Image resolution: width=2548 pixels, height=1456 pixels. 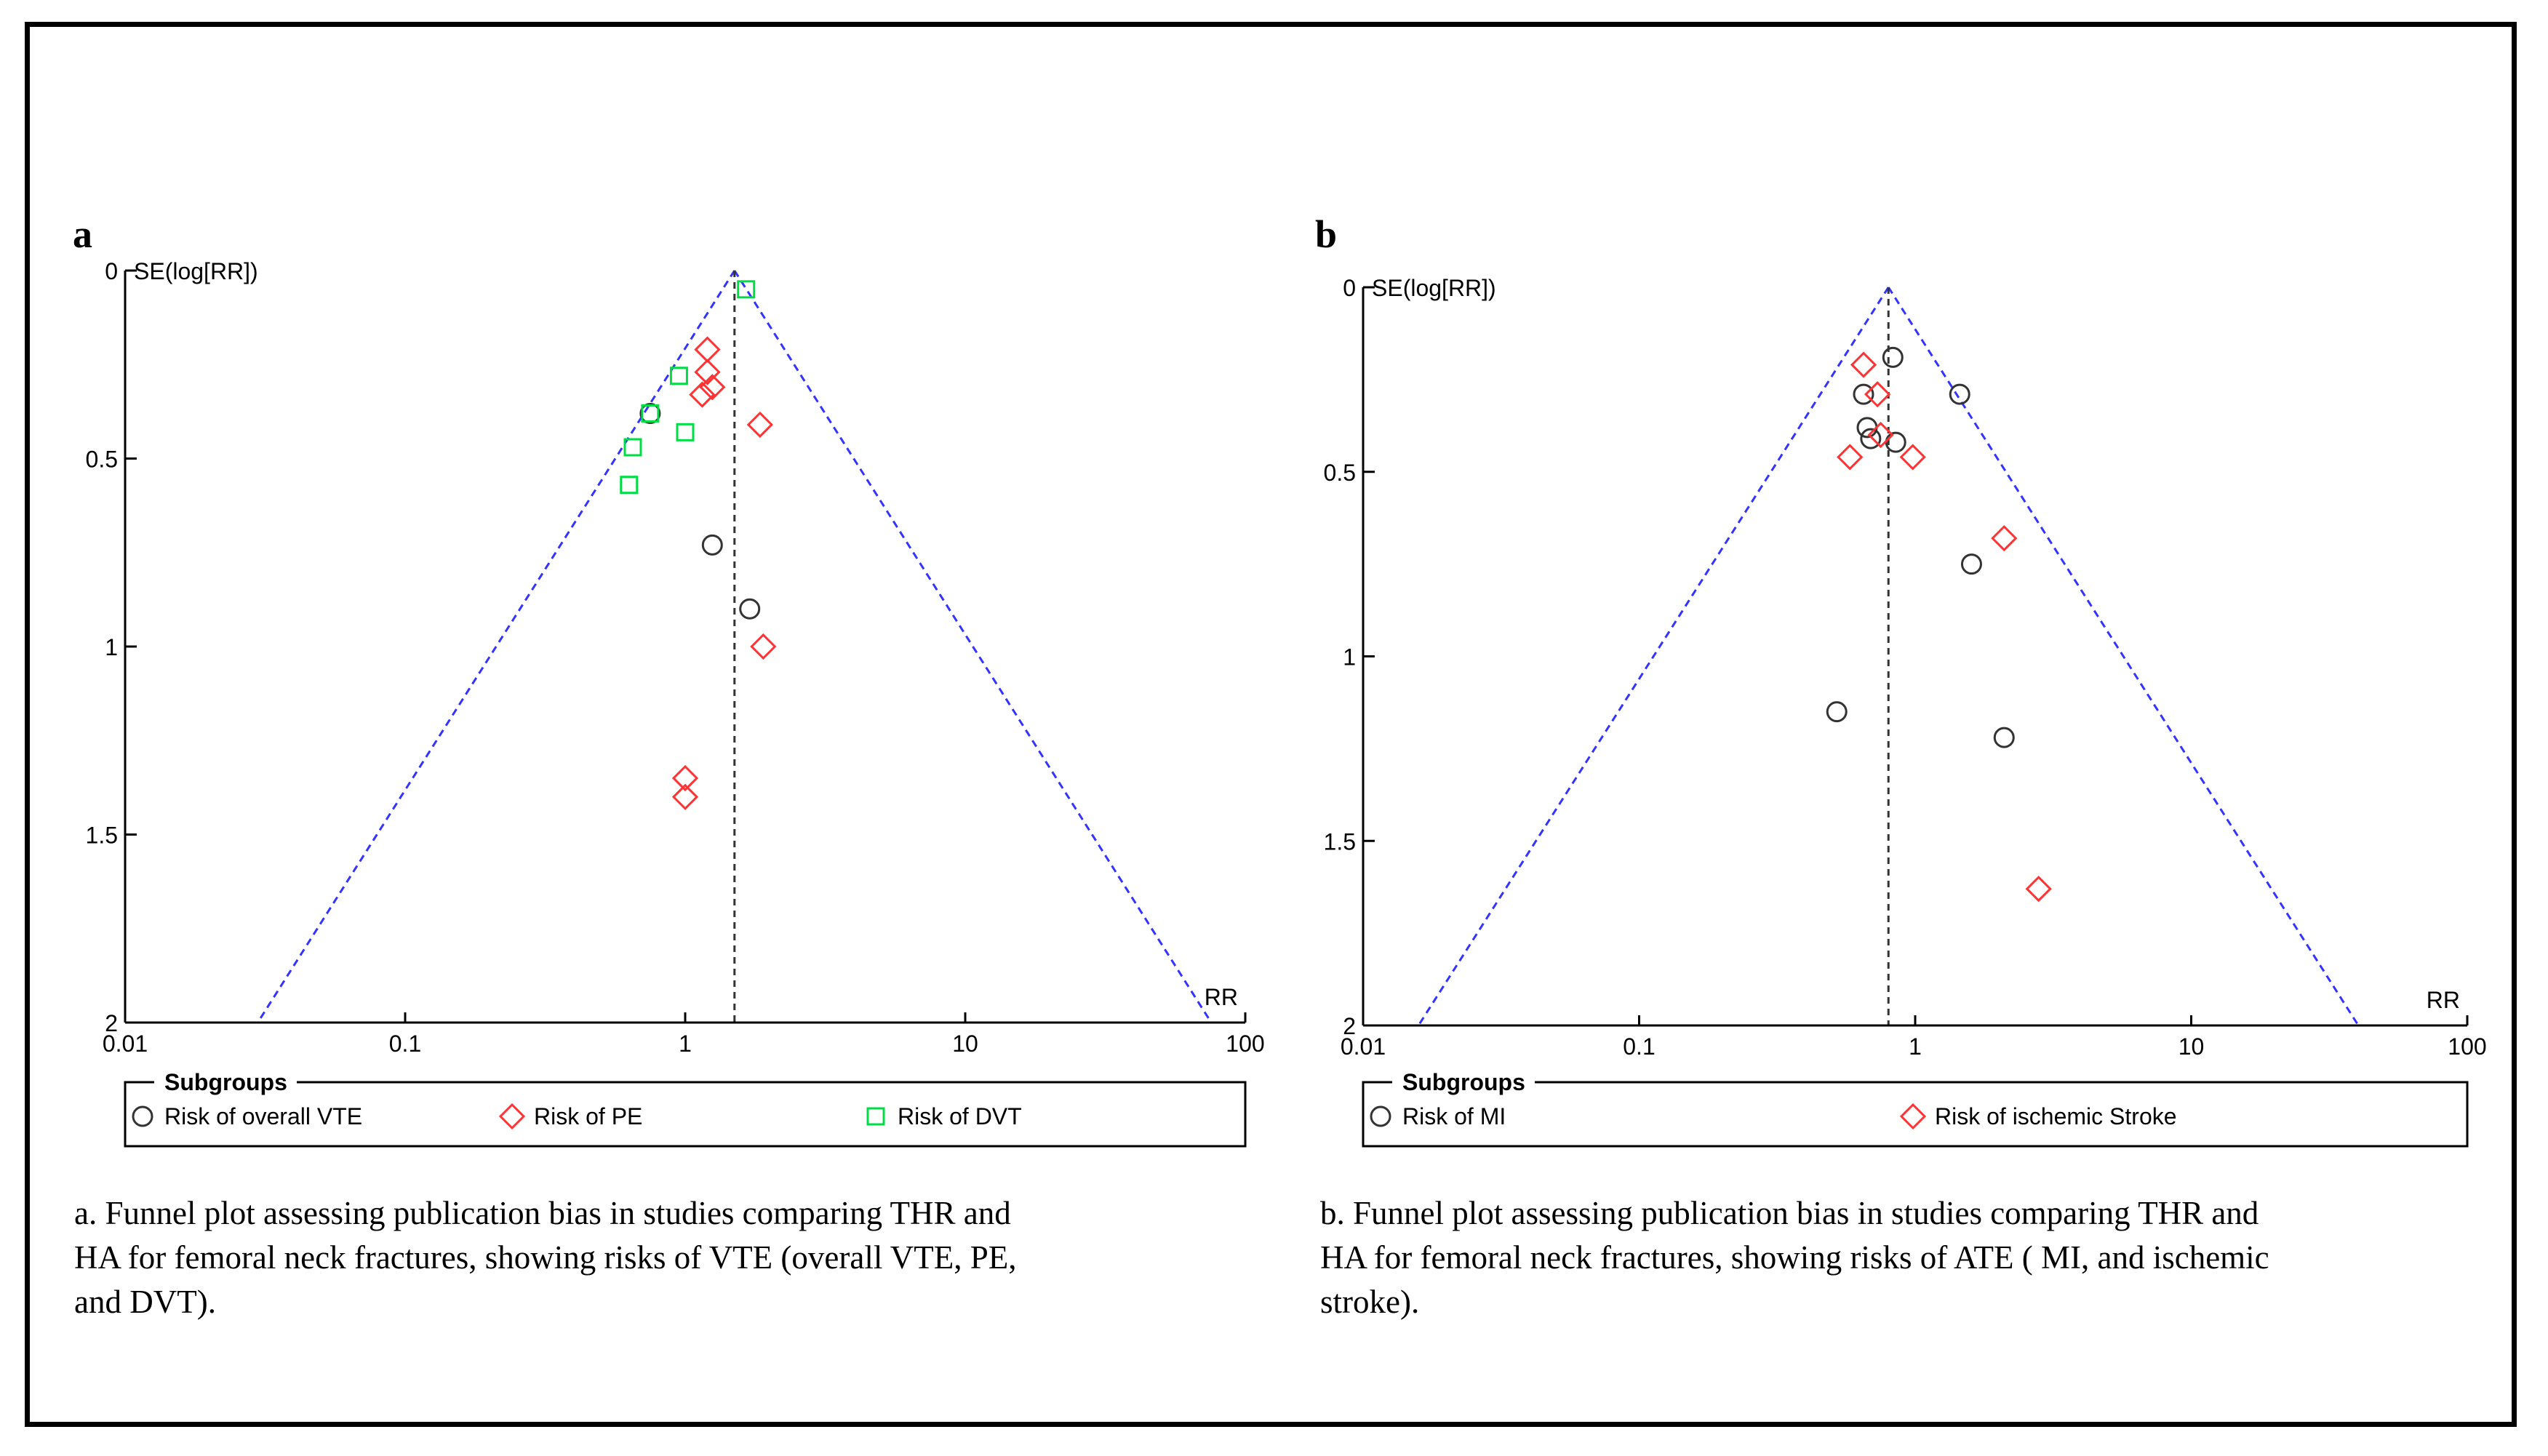 I want to click on panel-label: a, so click(x=82, y=234).